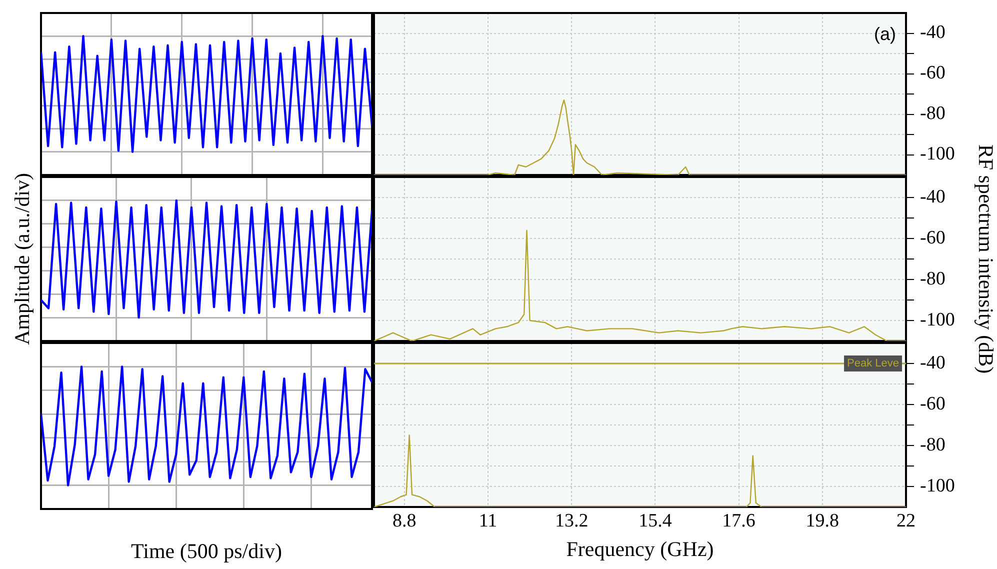 The width and height of the screenshot is (997, 569). I want to click on x-axis-title: Time (500 ps/div), so click(206, 551).